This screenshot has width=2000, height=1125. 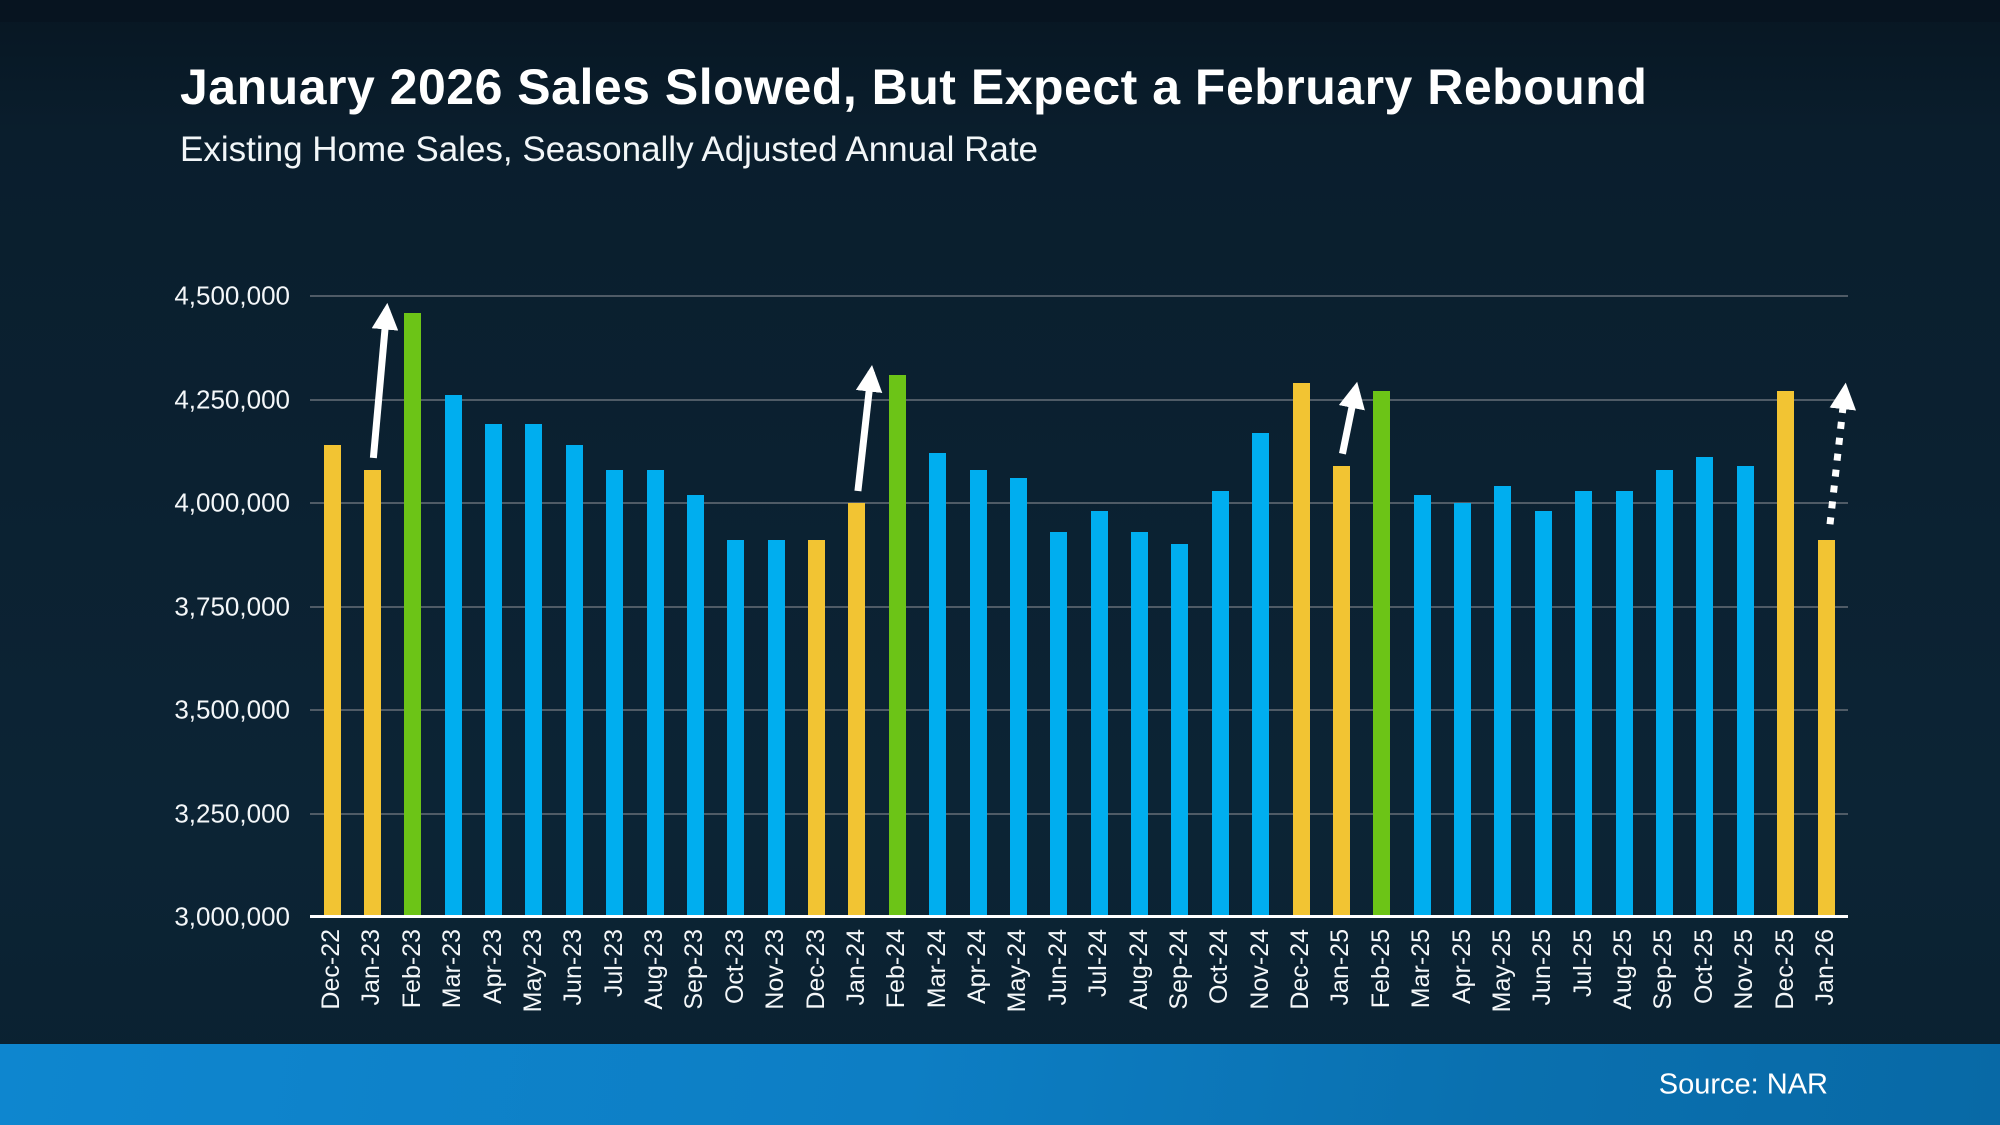 I want to click on x-tick-label: Dec-23, so click(x=815, y=969).